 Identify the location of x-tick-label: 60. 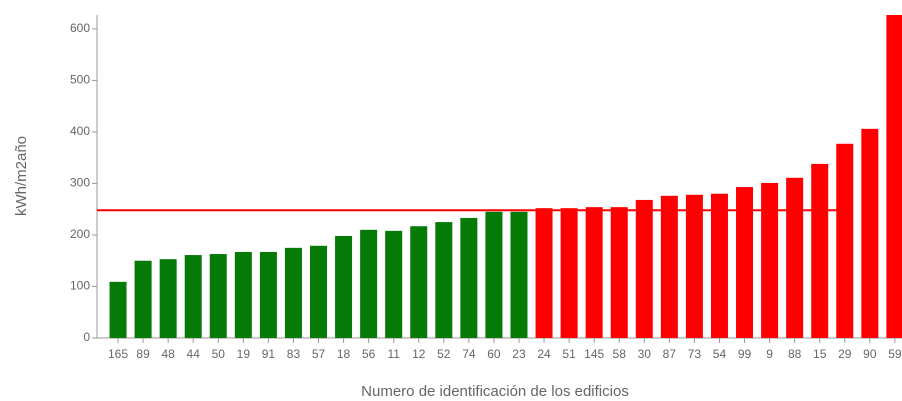
(494, 354).